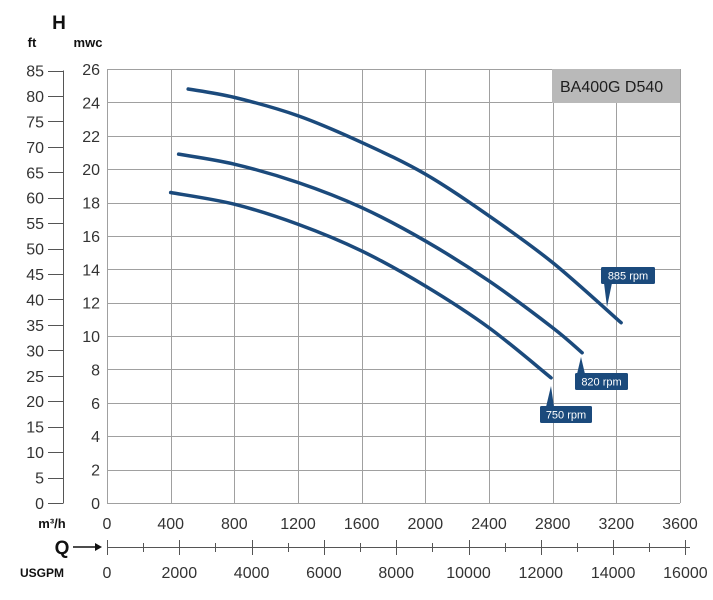  Describe the element at coordinates (56, 287) in the screenshot. I see `ft-axis` at that location.